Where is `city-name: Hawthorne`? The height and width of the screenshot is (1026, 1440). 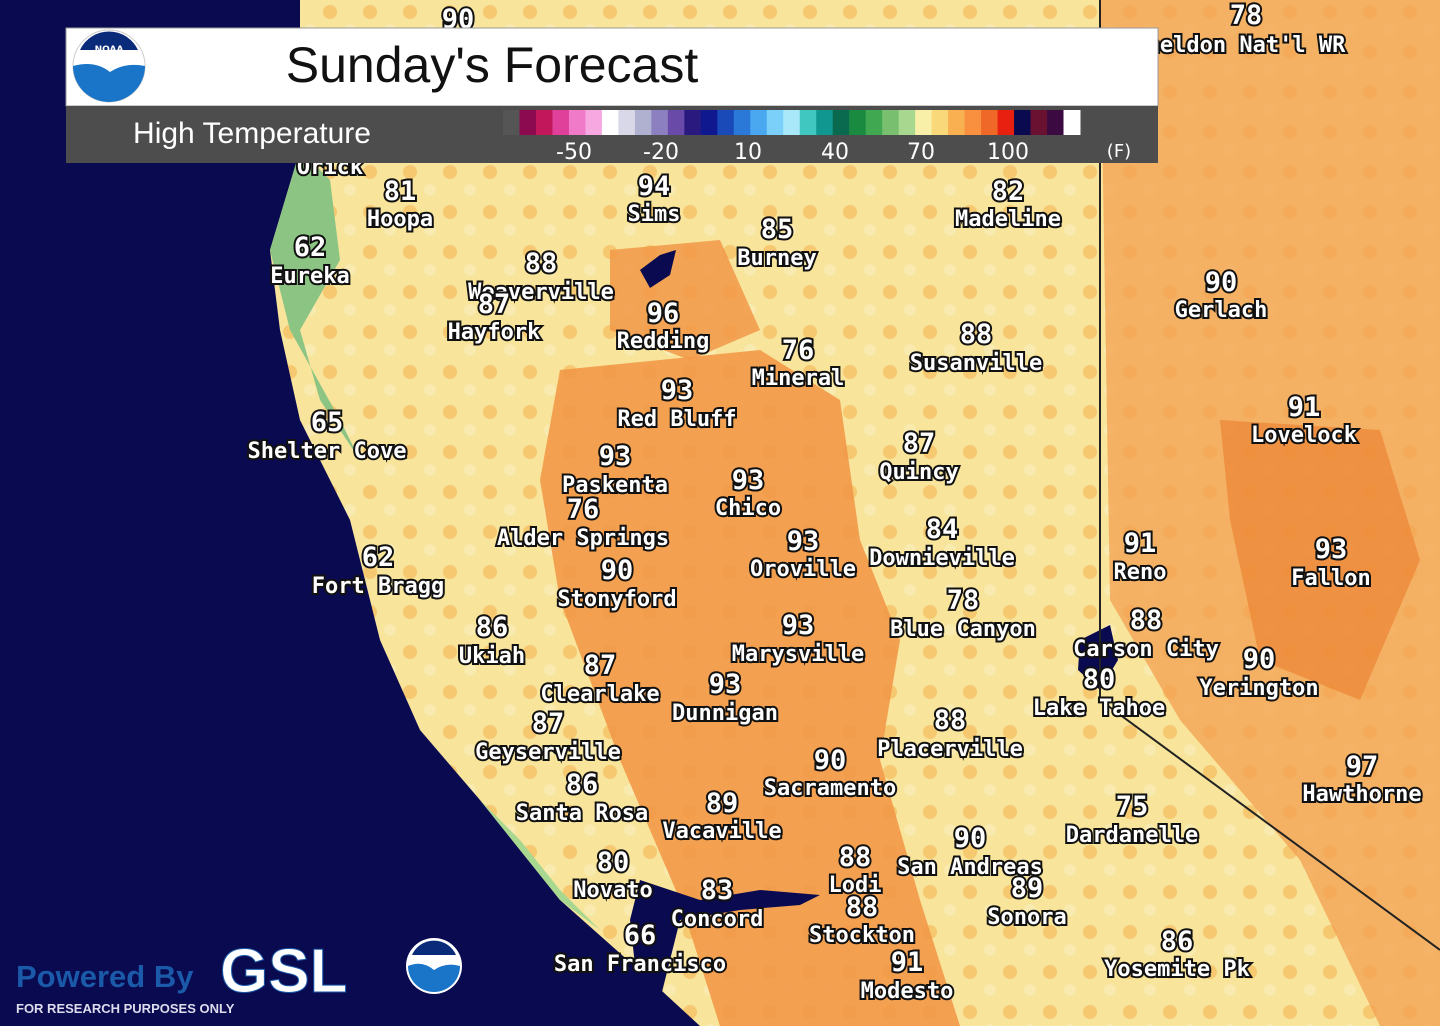 city-name: Hawthorne is located at coordinates (1361, 794).